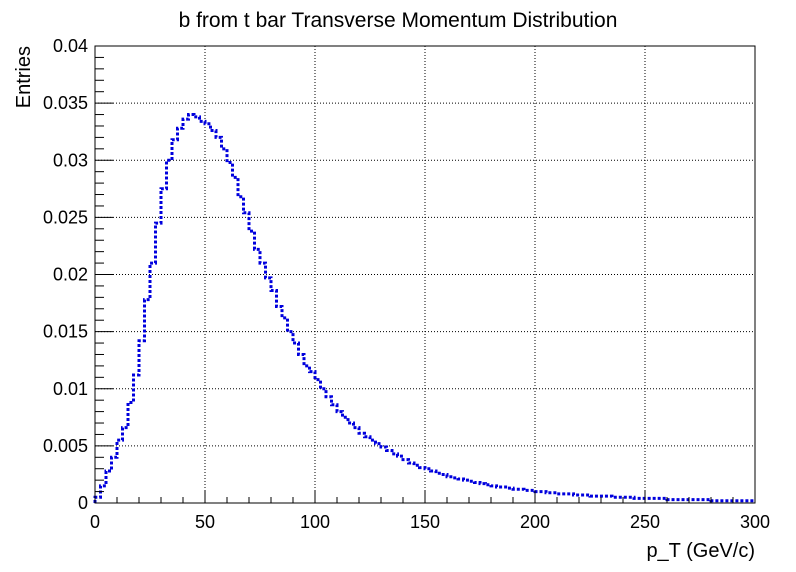 The height and width of the screenshot is (572, 796). What do you see at coordinates (65, 446) in the screenshot?
I see `y-tick-label: 0.005` at bounding box center [65, 446].